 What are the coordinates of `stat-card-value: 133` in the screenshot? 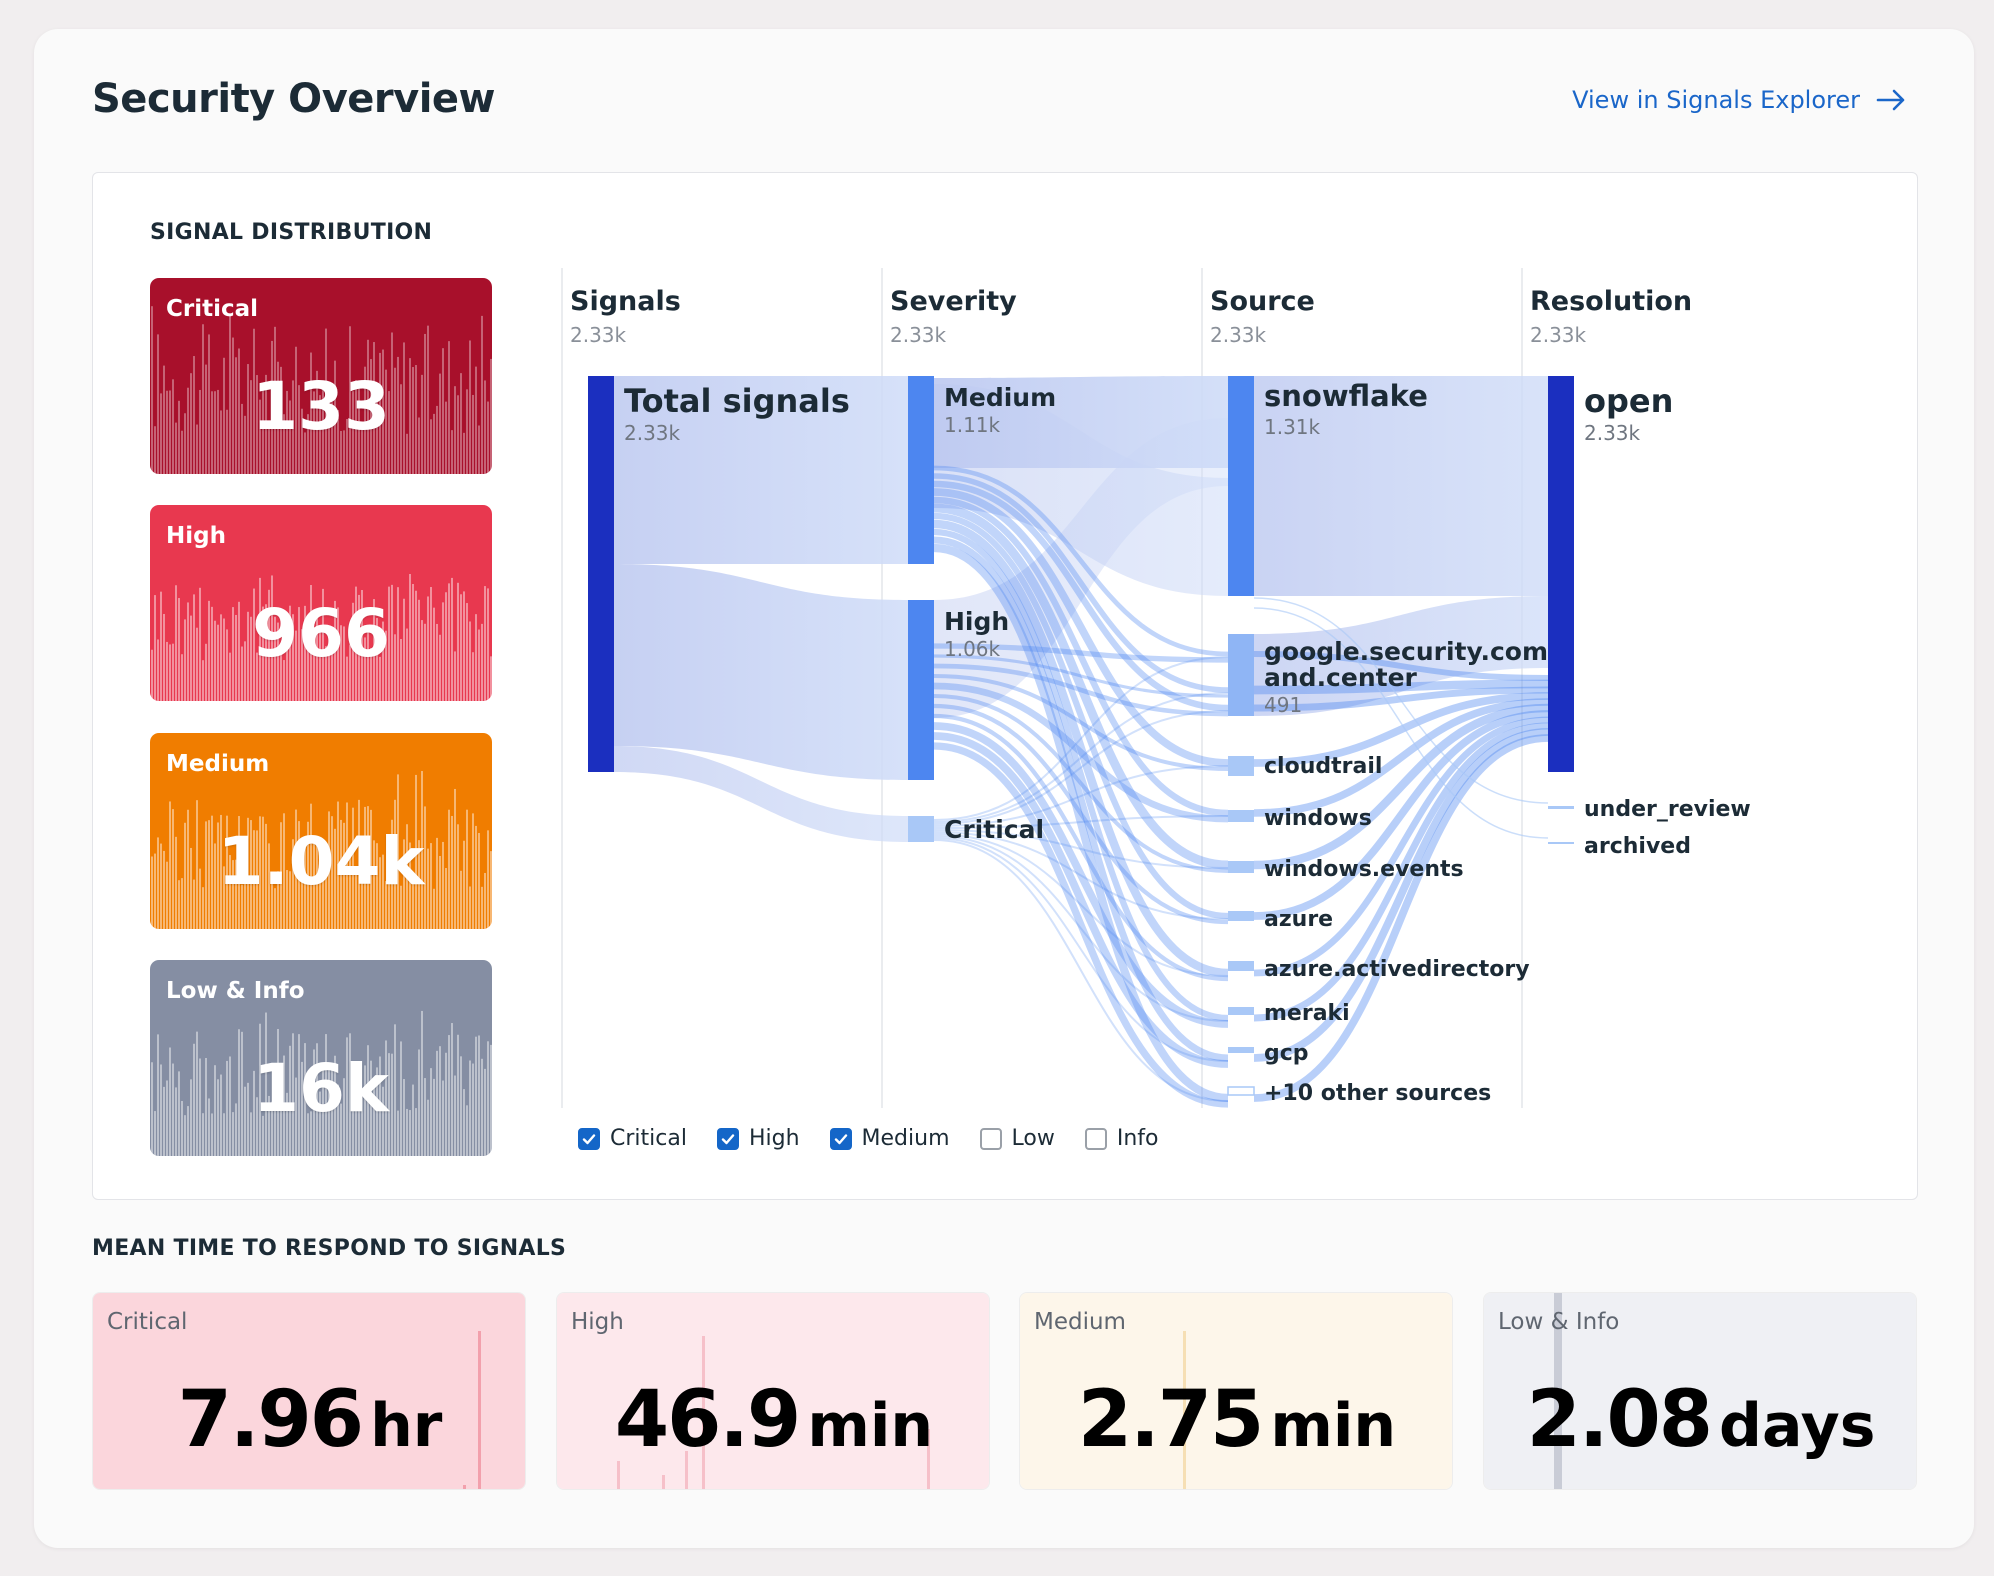 It's located at (321, 406).